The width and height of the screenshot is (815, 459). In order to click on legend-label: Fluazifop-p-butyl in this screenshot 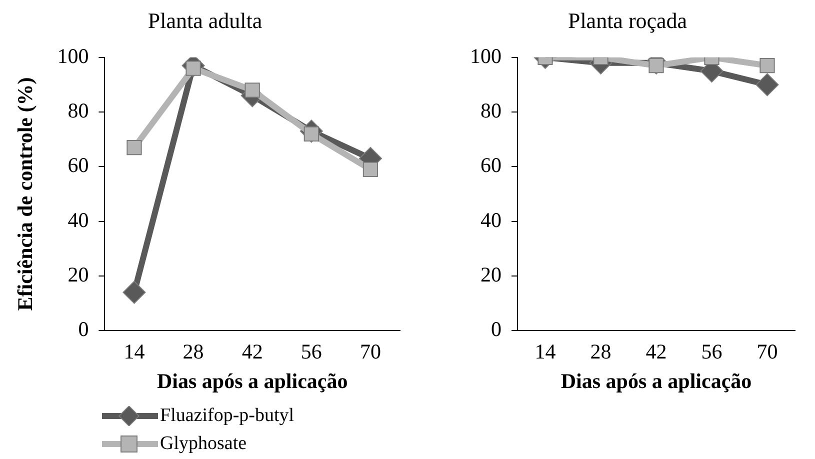, I will do `click(227, 416)`.